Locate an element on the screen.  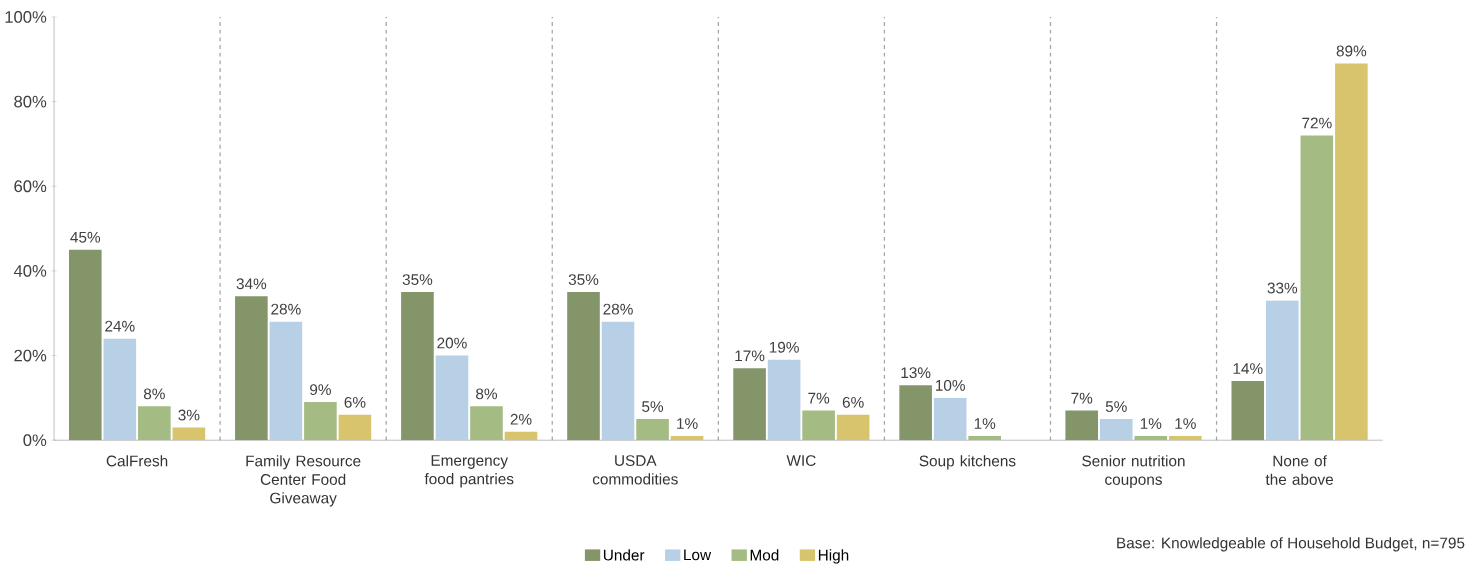
data-label: 2% is located at coordinates (521, 419).